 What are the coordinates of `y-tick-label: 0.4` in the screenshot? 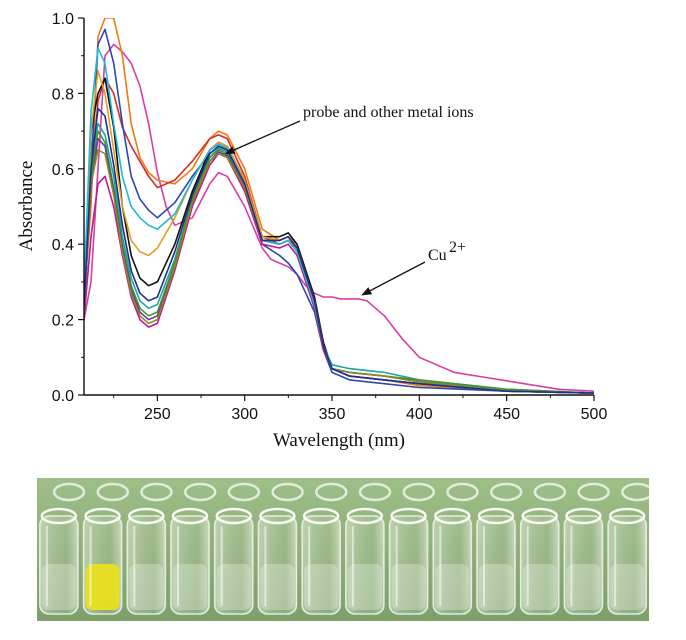 It's located at (63, 245).